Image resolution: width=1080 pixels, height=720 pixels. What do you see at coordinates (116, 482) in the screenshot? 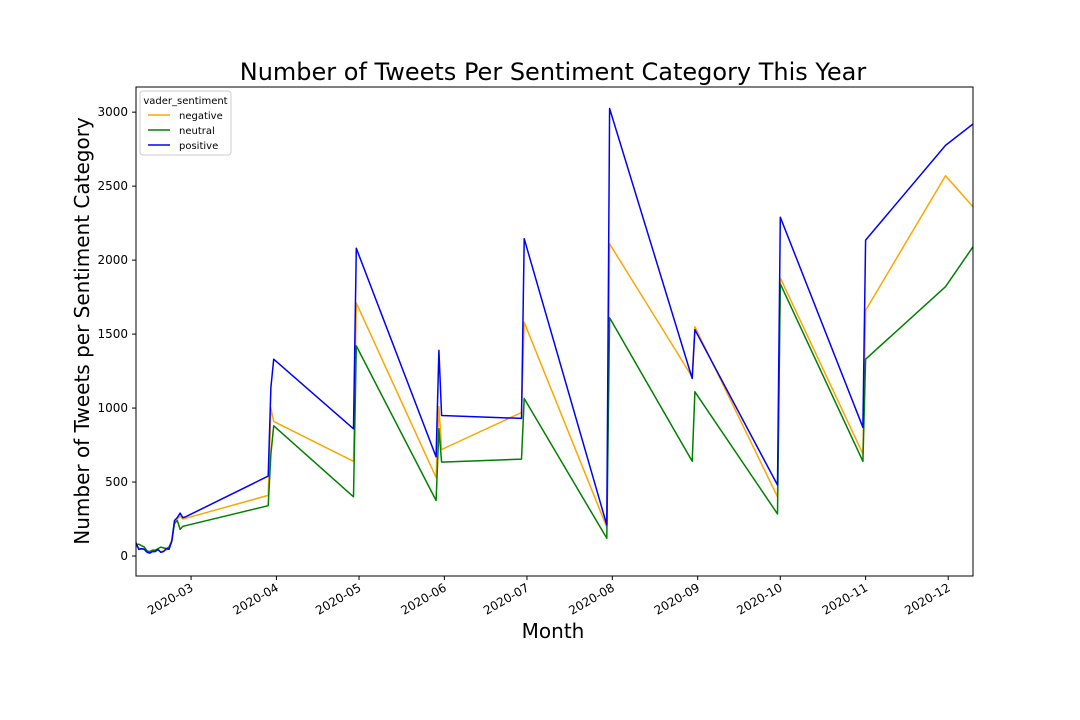
I see `y-tick-label: 500` at bounding box center [116, 482].